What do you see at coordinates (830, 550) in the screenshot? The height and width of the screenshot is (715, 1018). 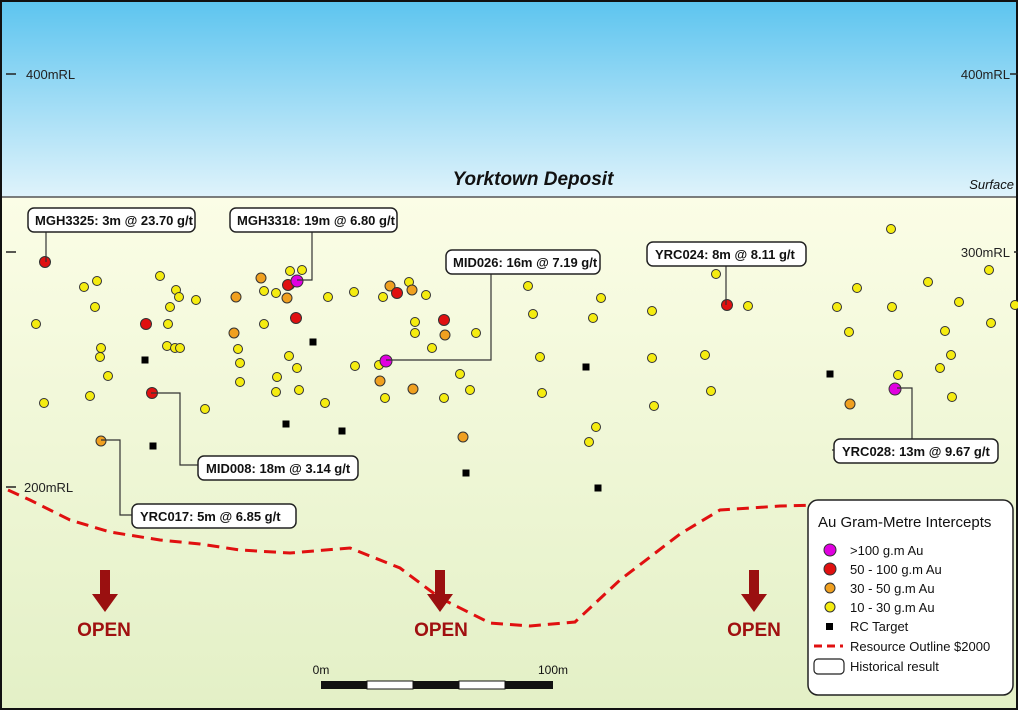 I see `legend-swatch-gt100` at bounding box center [830, 550].